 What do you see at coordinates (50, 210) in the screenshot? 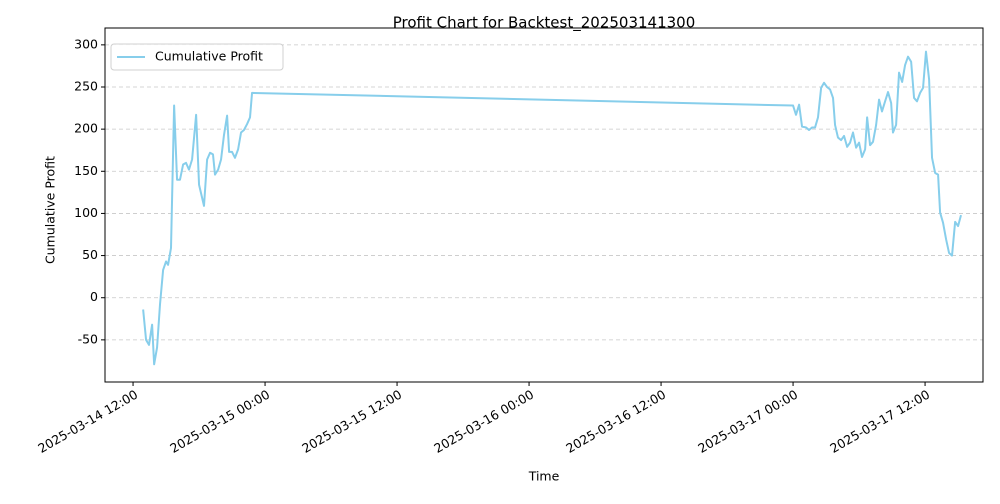
I see `y-axis-label: Cumulative Profit` at bounding box center [50, 210].